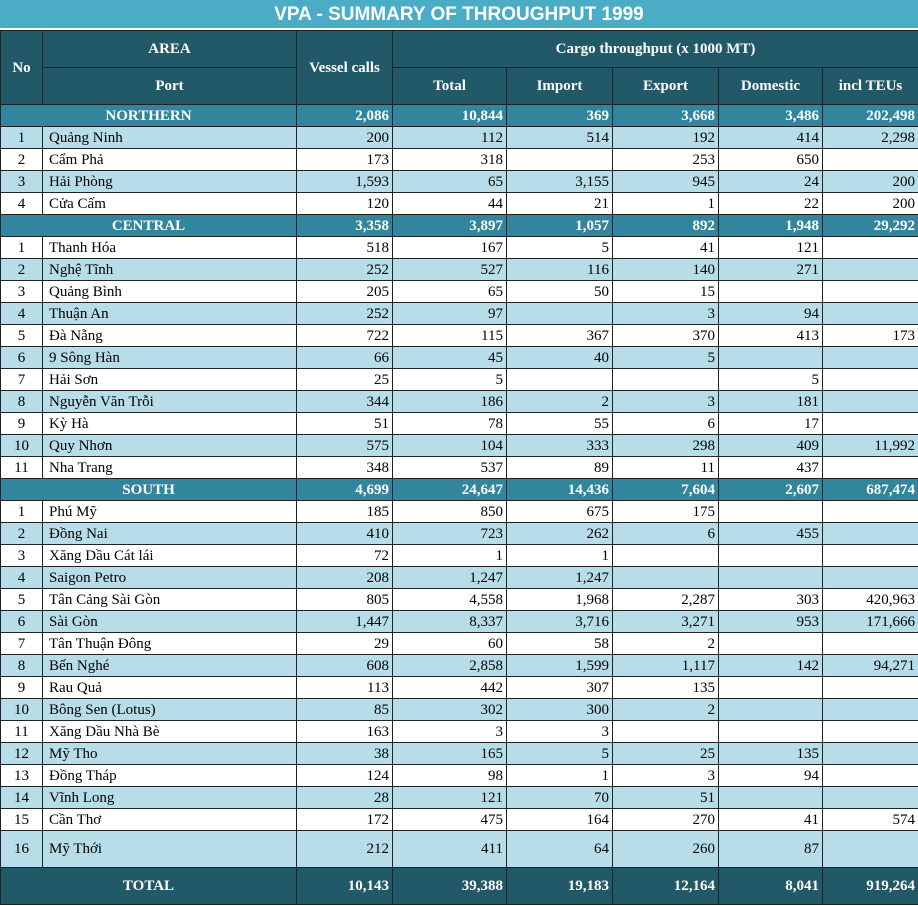  What do you see at coordinates (459, 225) in the screenshot?
I see `region-row: CENTRAL 3,358 3,897 1,057 892 1,948 29,292` at bounding box center [459, 225].